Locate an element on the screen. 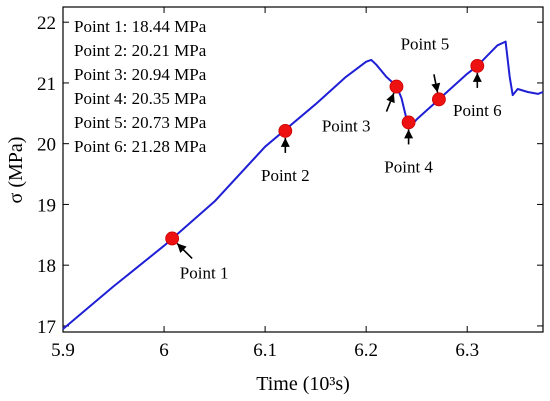 This screenshot has width=550, height=401. point-label: Point 5 is located at coordinates (425, 43).